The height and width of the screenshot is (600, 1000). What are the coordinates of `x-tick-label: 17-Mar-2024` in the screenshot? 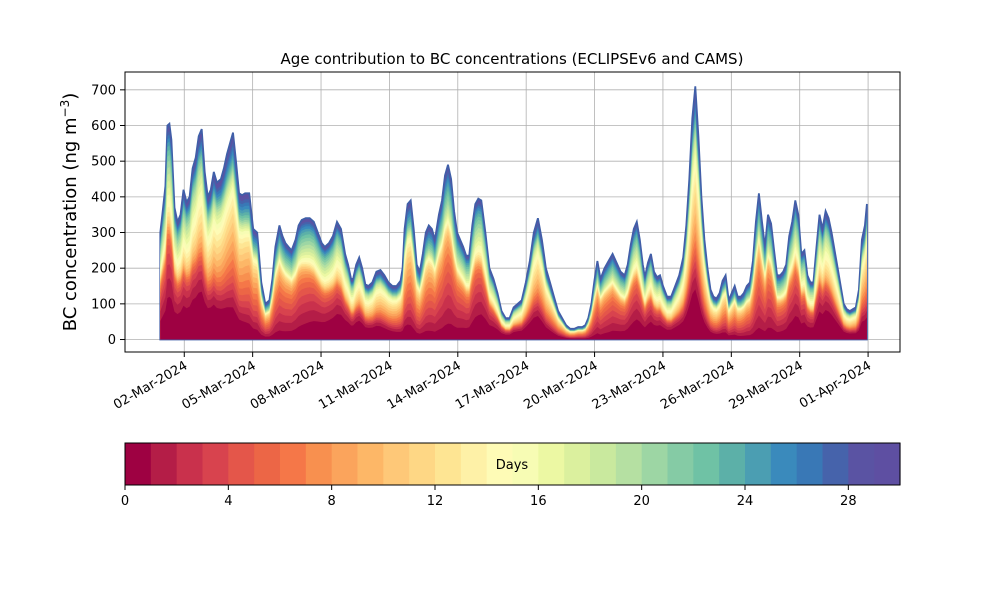 It's located at (492, 385).